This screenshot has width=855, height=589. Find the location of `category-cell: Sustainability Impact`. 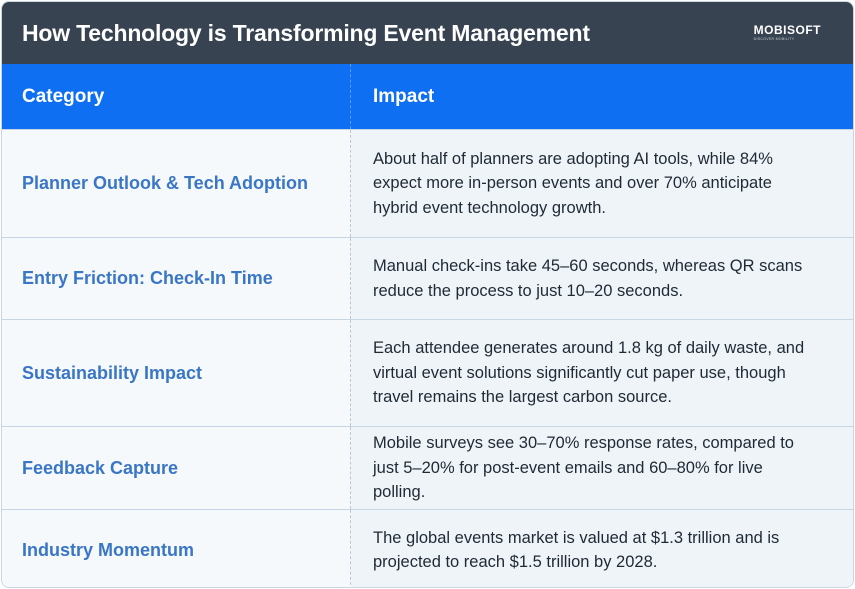

category-cell: Sustainability Impact is located at coordinates (176, 373).